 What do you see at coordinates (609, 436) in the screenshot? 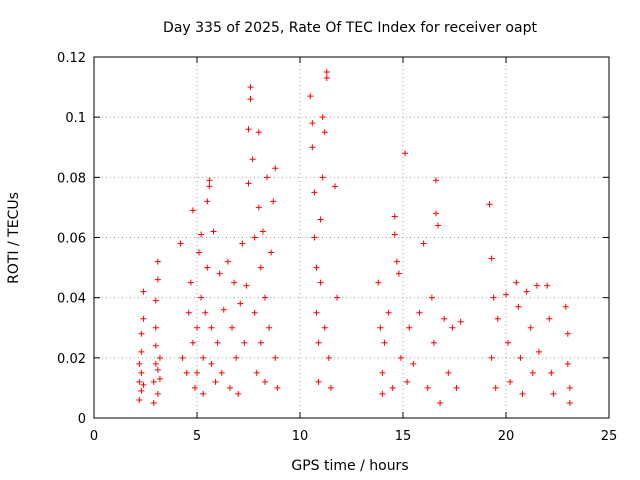
I see `x-tick-label: 25` at bounding box center [609, 436].